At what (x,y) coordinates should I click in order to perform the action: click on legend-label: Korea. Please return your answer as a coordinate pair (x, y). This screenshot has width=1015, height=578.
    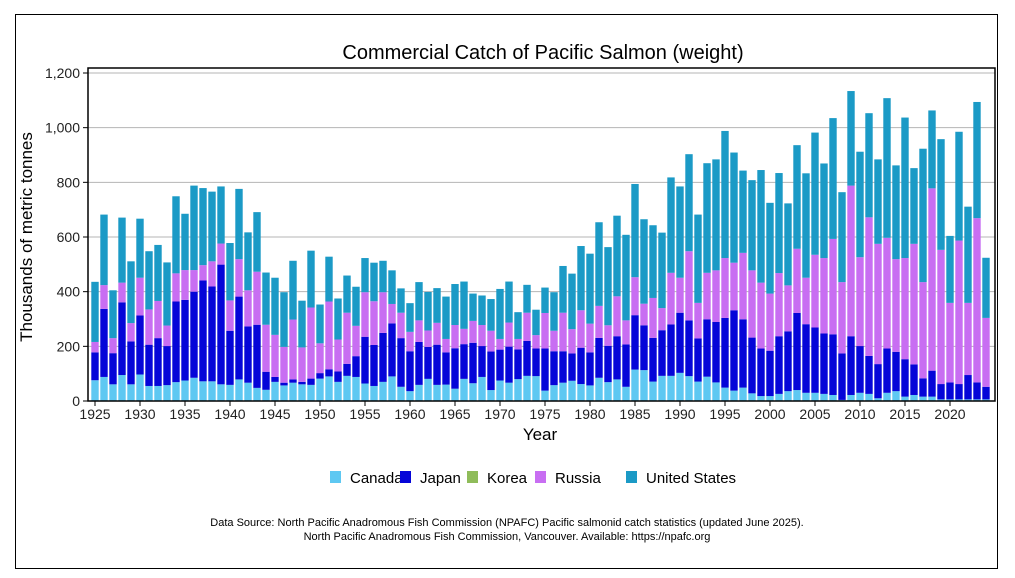
    Looking at the image, I should click on (507, 478).